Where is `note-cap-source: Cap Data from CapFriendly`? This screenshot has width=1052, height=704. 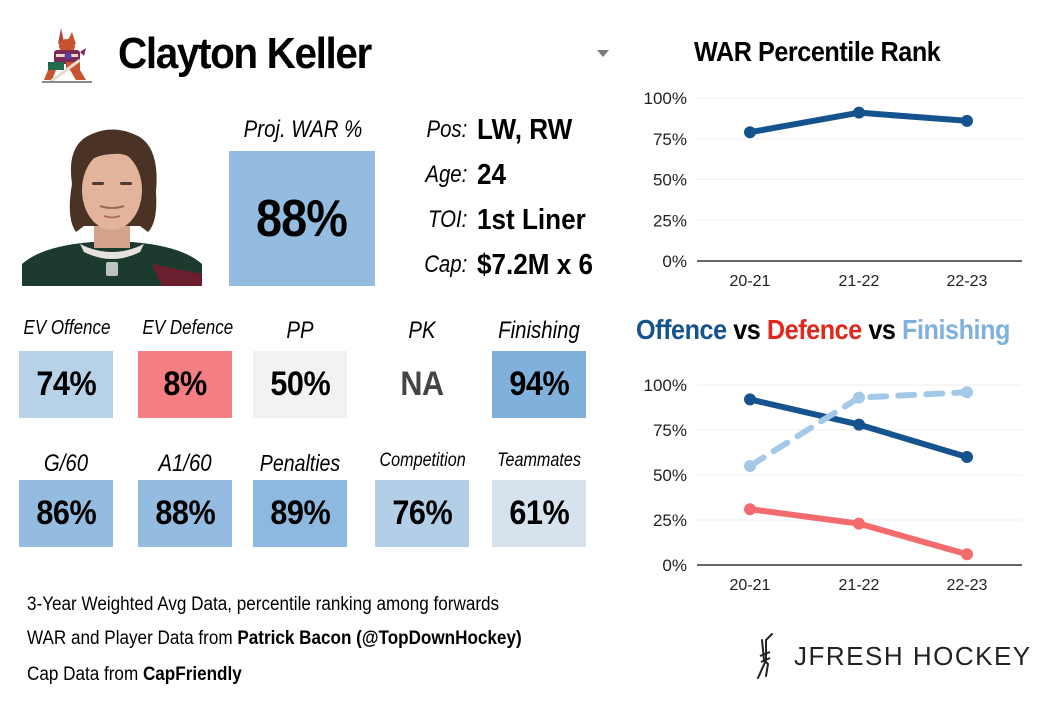
note-cap-source: Cap Data from CapFriendly is located at coordinates (134, 675).